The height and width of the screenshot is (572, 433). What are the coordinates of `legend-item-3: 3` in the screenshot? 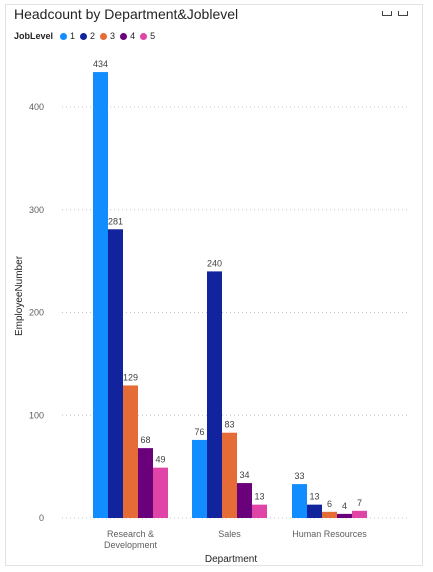 It's located at (107, 36).